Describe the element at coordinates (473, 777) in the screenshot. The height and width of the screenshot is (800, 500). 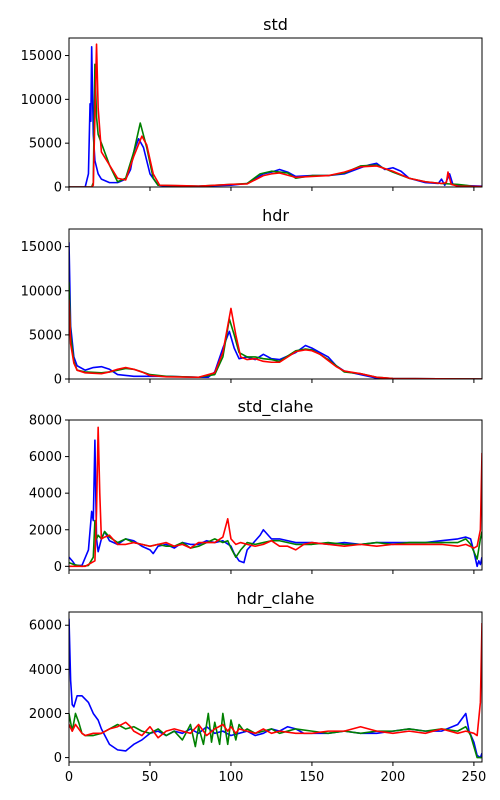
I see `x-tick-label: 250` at that location.